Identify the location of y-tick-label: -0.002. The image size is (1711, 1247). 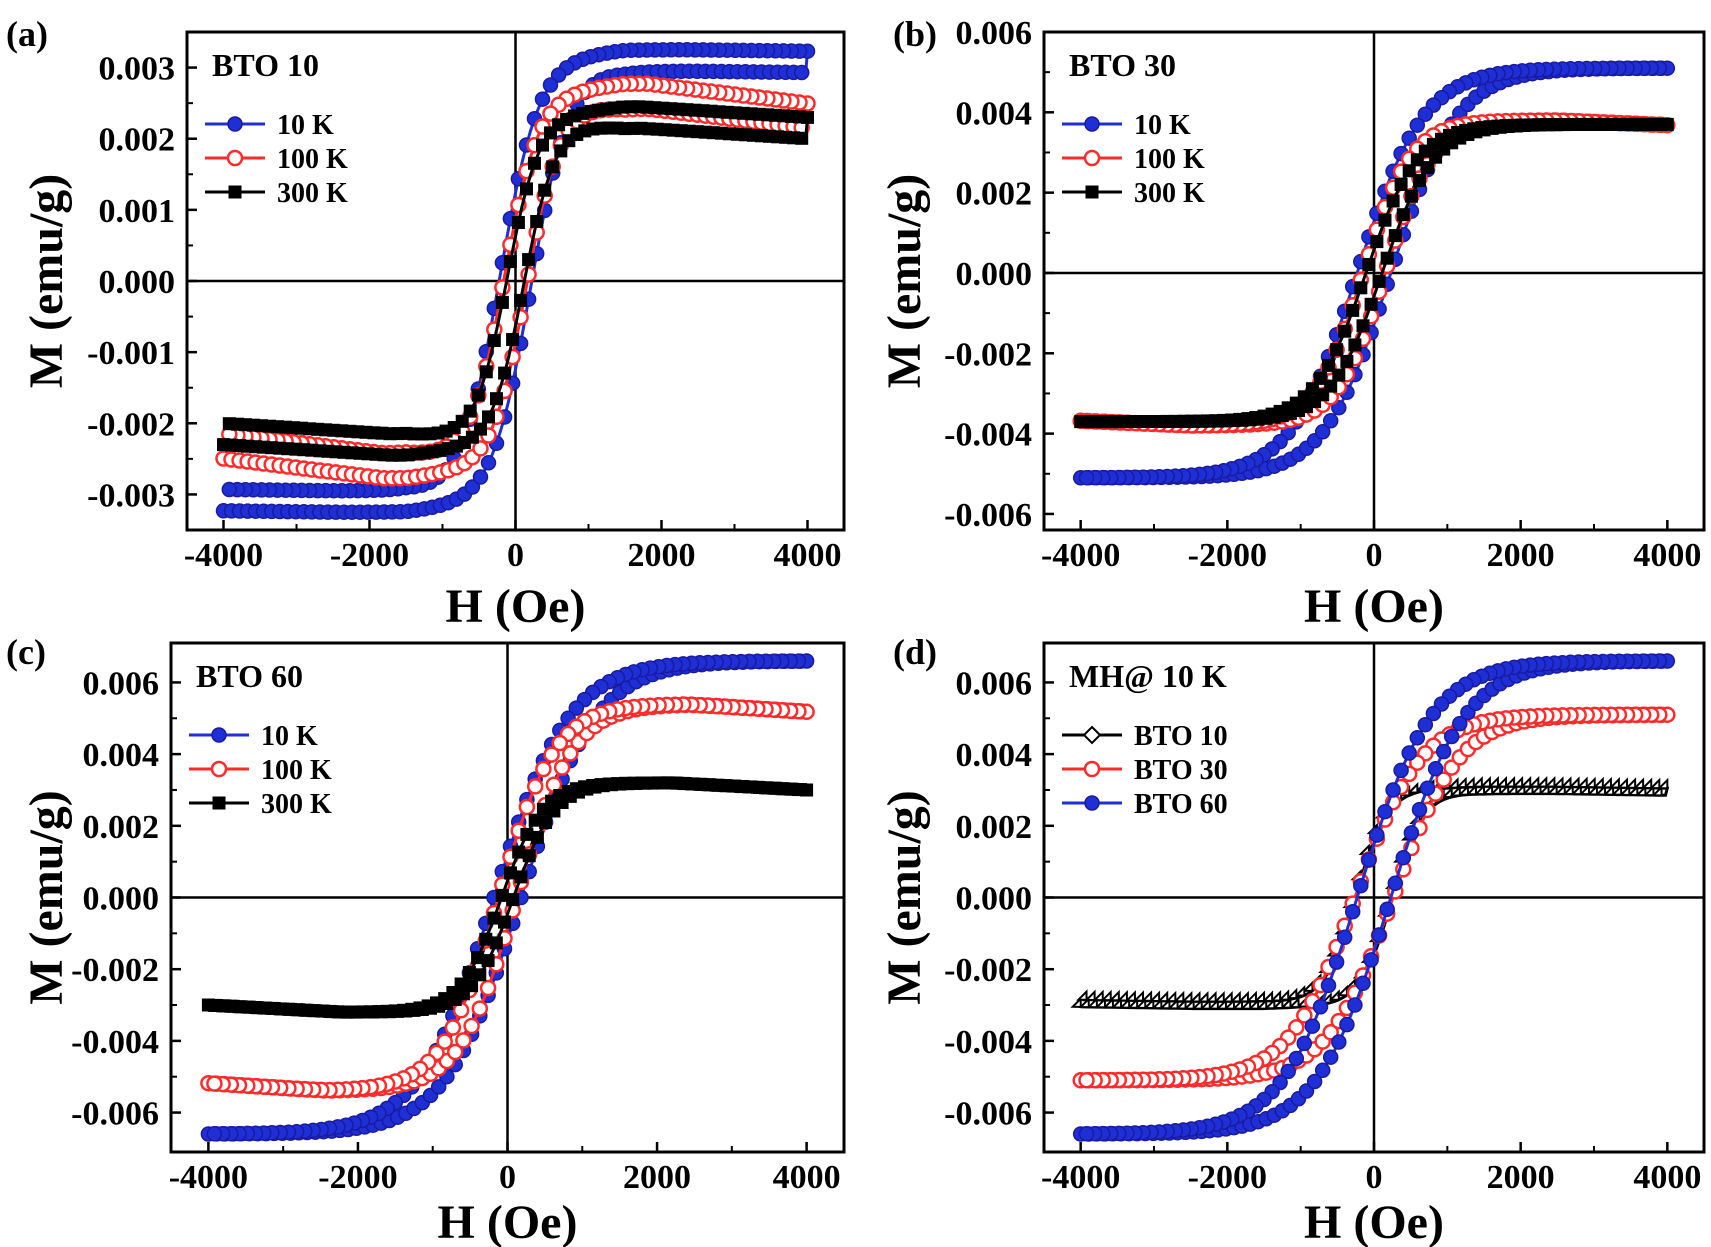
(131, 424).